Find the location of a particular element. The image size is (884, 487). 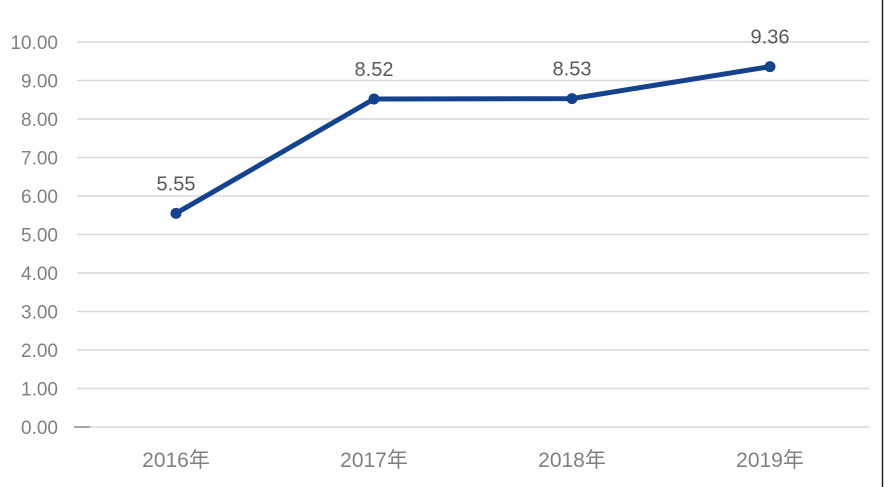

y-tick-label: 3.00 is located at coordinates (39, 313).